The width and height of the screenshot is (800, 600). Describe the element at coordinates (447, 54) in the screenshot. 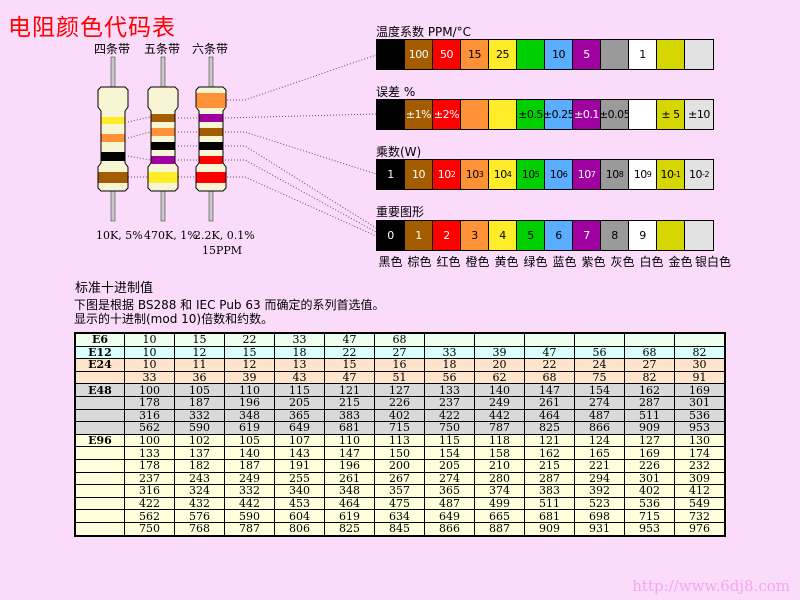

I see `tempco-cell-red: 50` at that location.